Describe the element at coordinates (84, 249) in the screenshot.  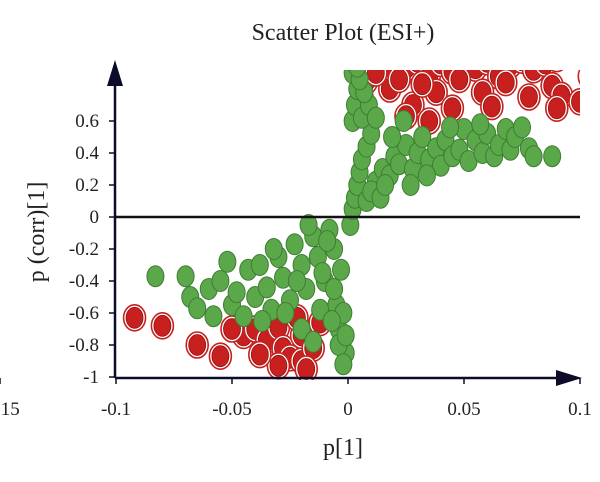
I see `y-tick-label: -0.2` at that location.